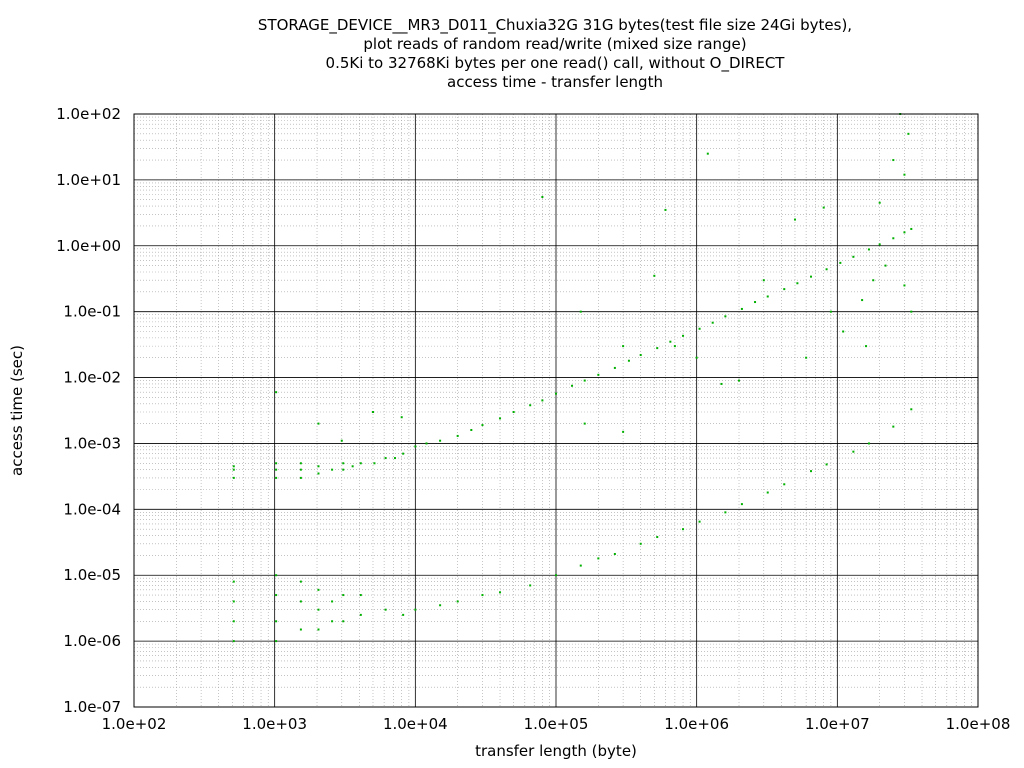  Describe the element at coordinates (88, 180) in the screenshot. I see `y-tick-label: 1.0e+01` at that location.